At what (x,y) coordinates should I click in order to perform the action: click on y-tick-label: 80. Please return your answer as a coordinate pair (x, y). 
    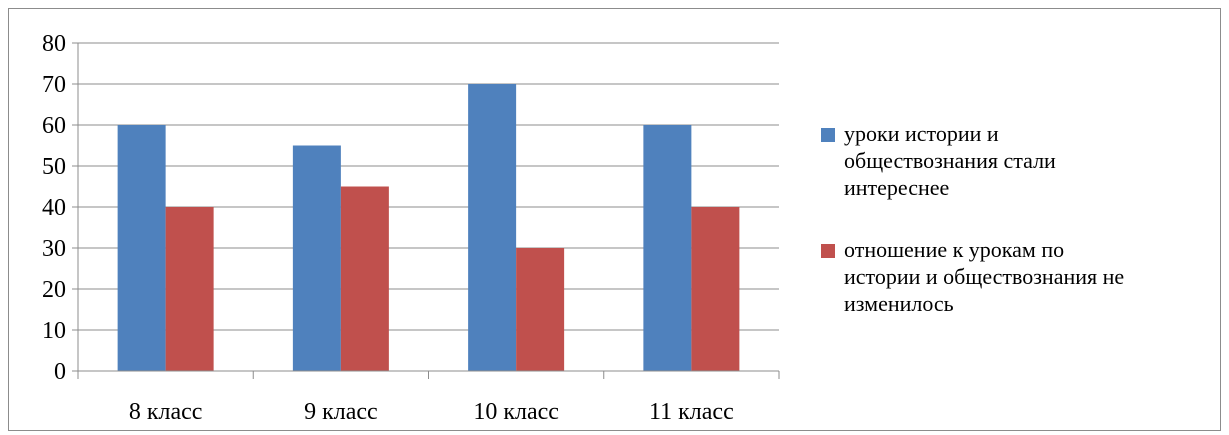
    Looking at the image, I should click on (54, 44).